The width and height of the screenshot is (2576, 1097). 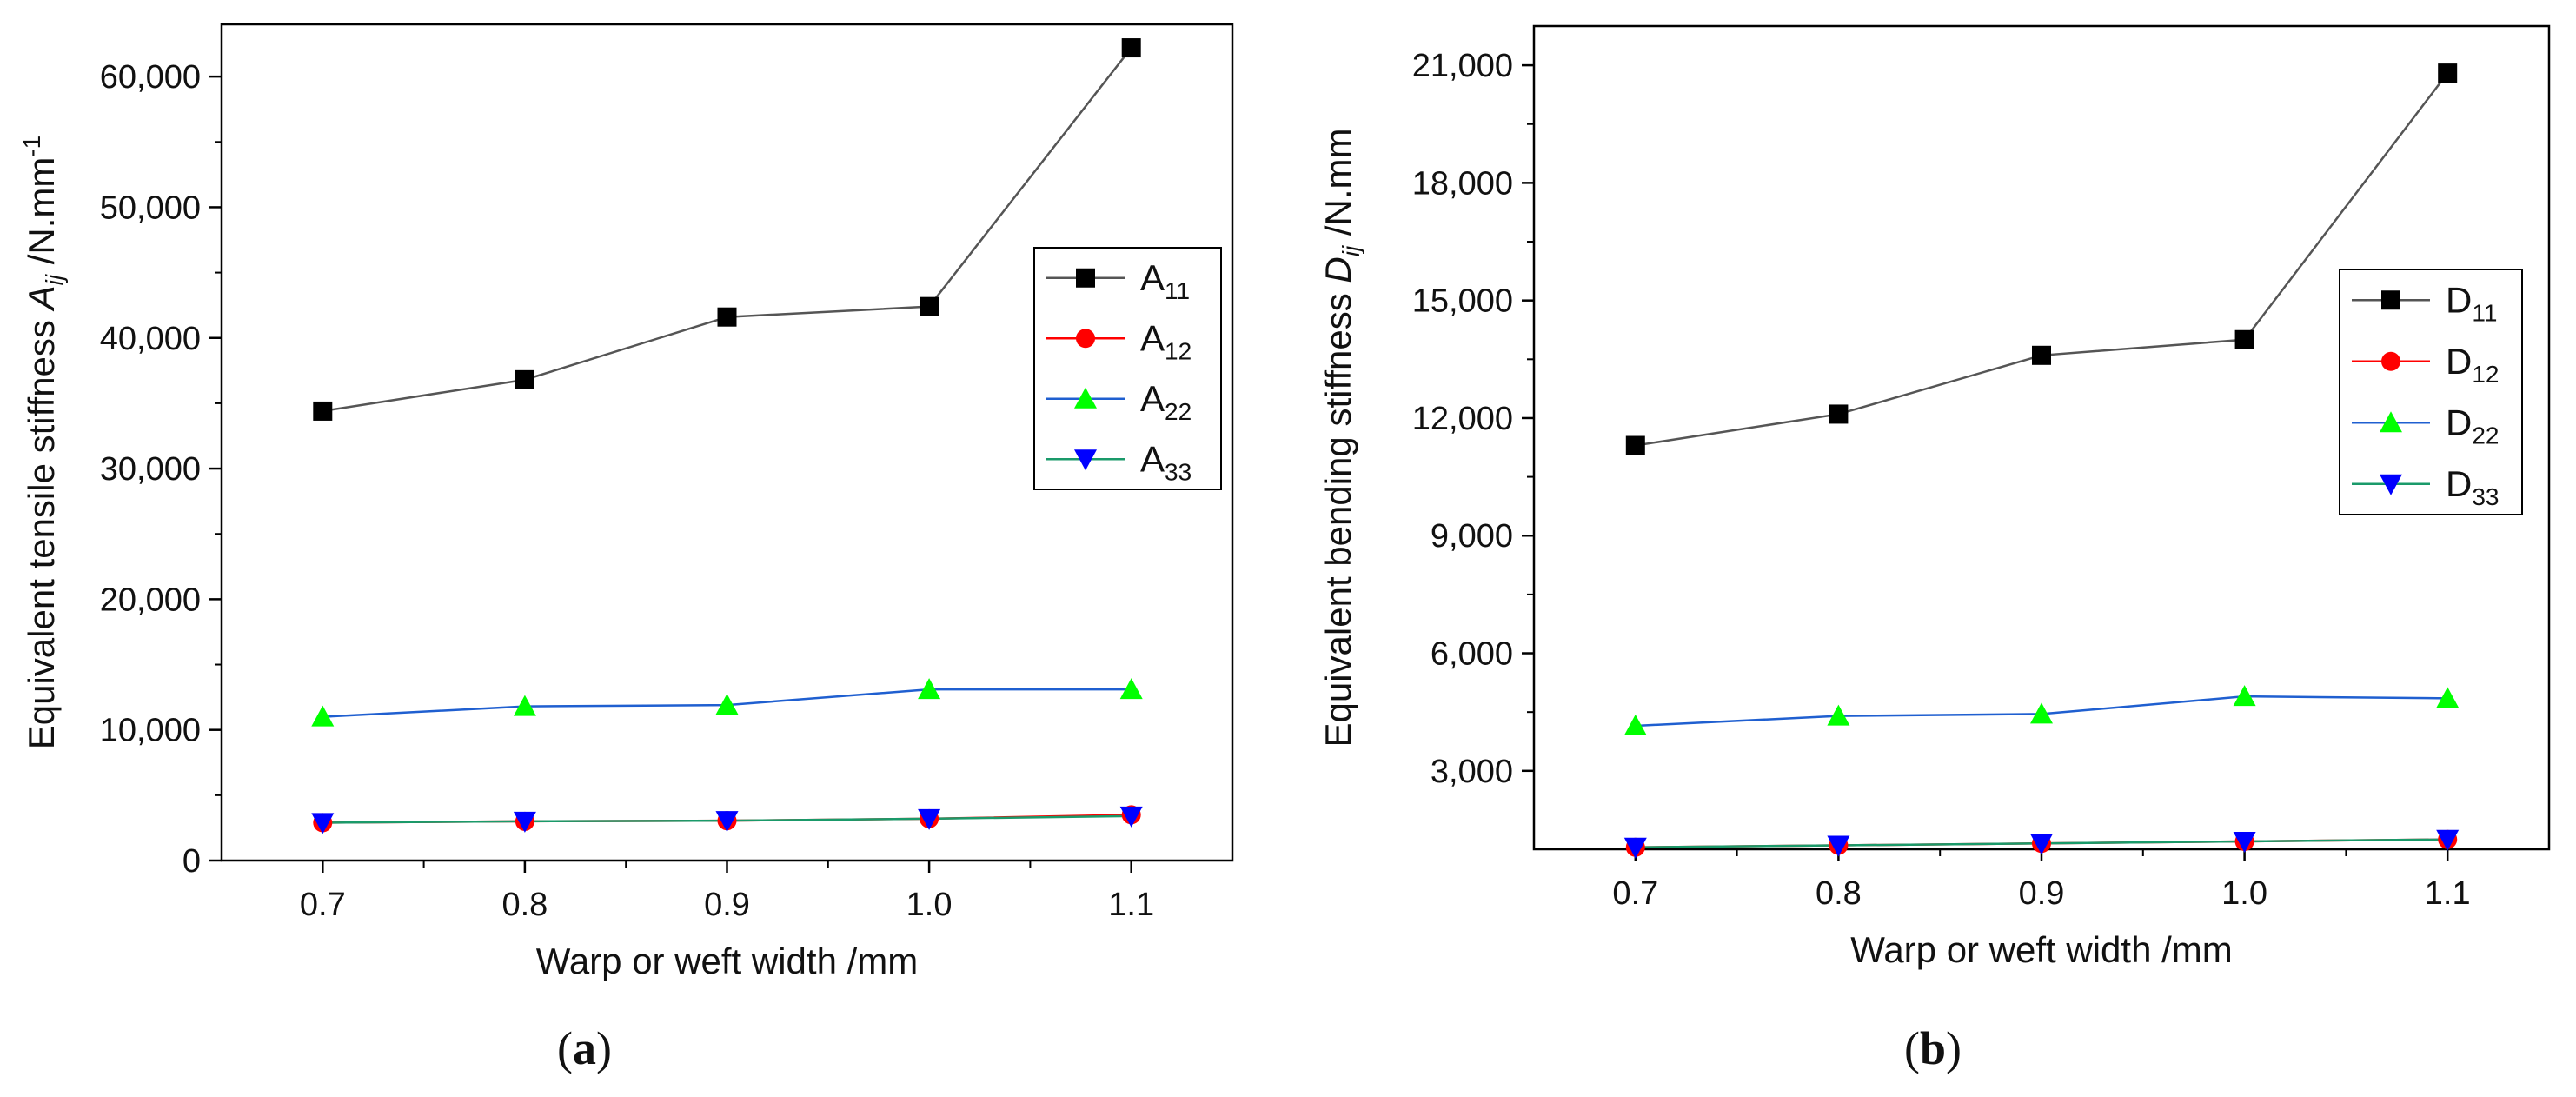 What do you see at coordinates (192, 861) in the screenshot?
I see `y-tick-label-a: 0` at bounding box center [192, 861].